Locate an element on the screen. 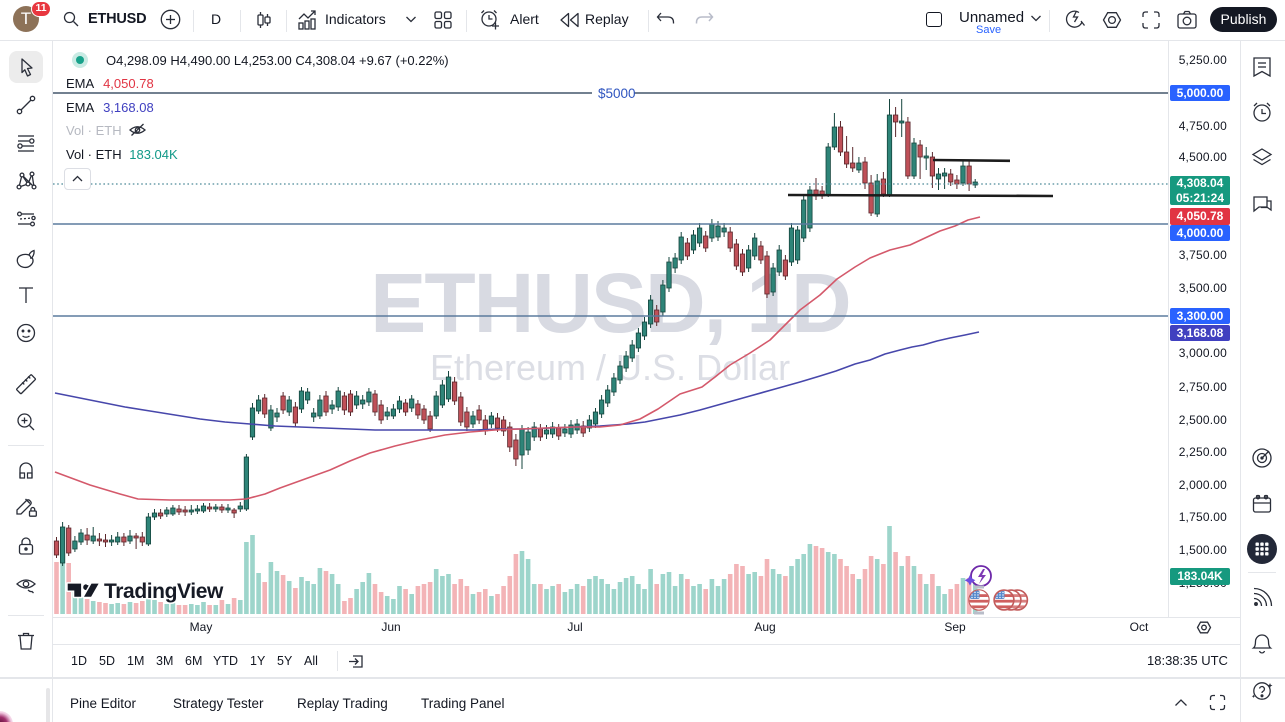 This screenshot has height=722, width=1285. svg-text: TradingView is located at coordinates (164, 591).